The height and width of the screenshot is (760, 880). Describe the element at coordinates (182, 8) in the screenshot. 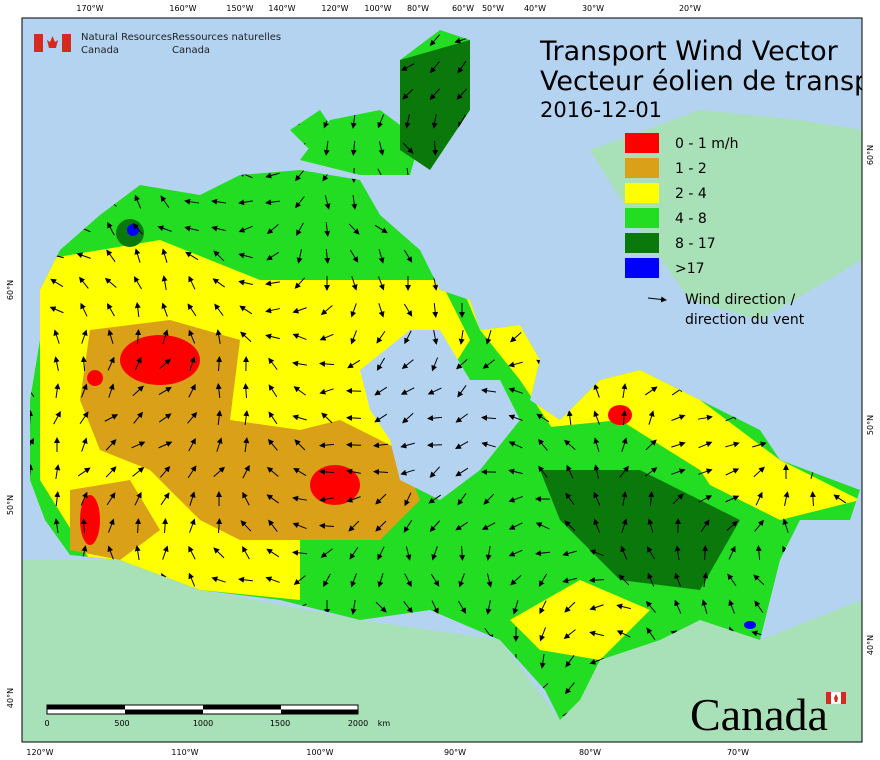

I see `top-label: 160°W` at that location.